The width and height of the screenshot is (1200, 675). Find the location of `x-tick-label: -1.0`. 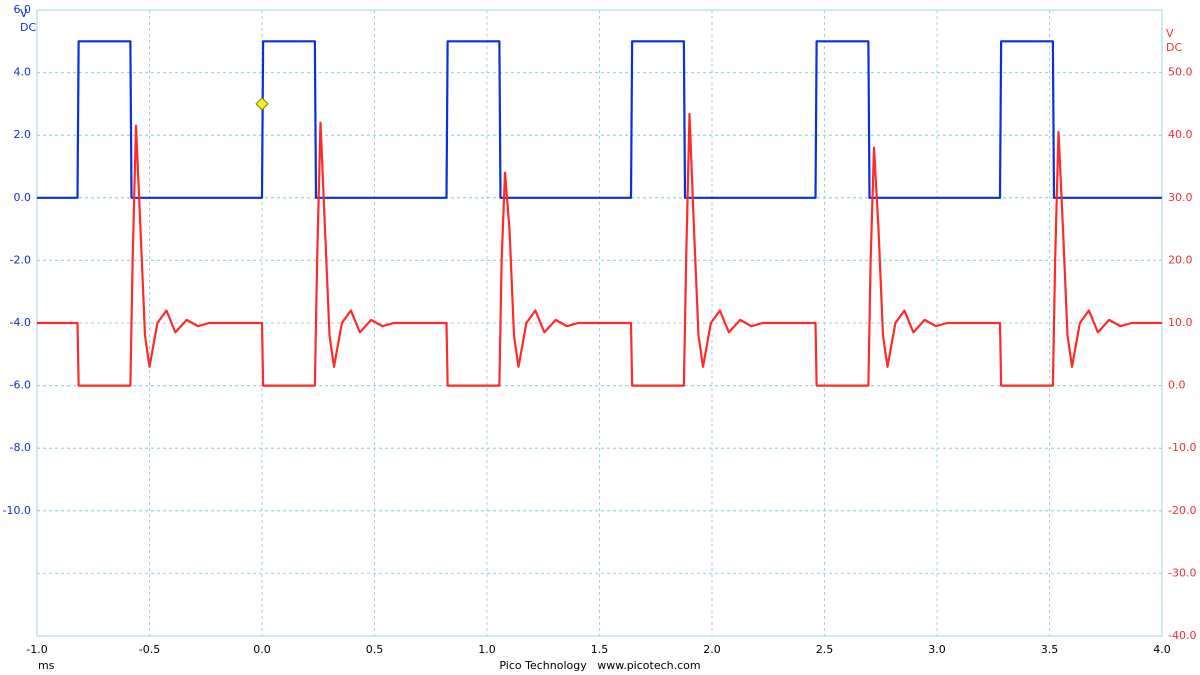

x-tick-label: -1.0 is located at coordinates (36, 649).